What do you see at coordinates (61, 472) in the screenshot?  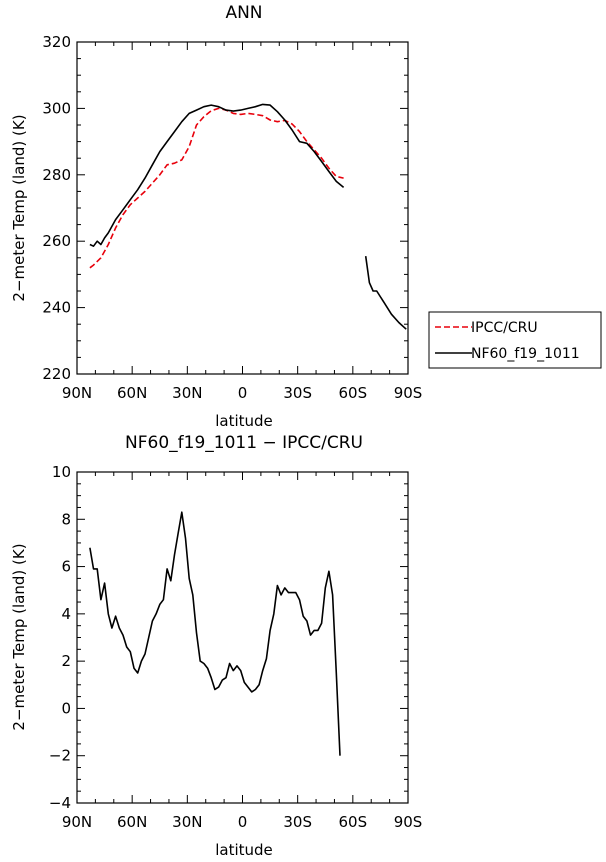 I see `bottom-y-tick-label: 10` at bounding box center [61, 472].